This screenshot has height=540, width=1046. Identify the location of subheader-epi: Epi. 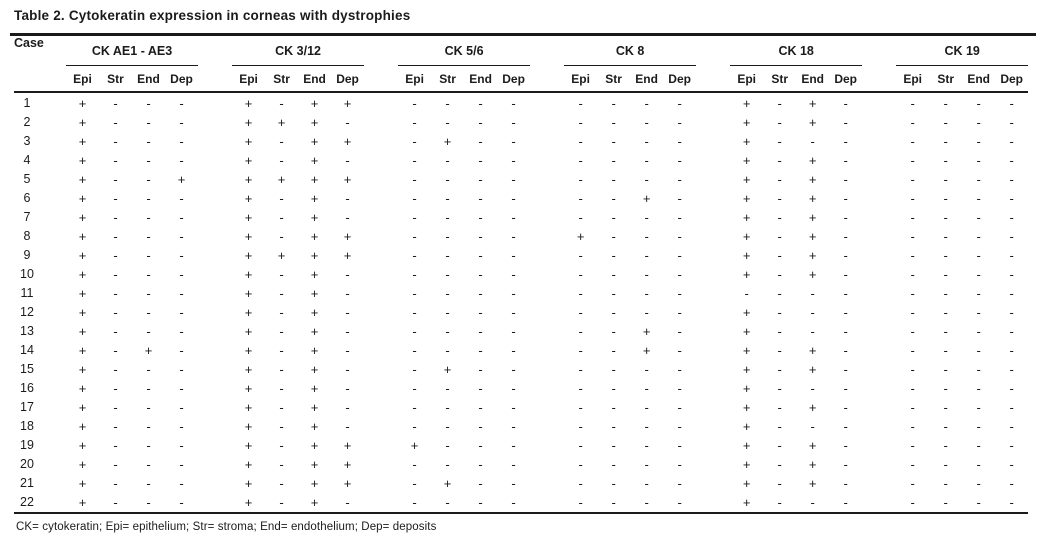
(581, 79).